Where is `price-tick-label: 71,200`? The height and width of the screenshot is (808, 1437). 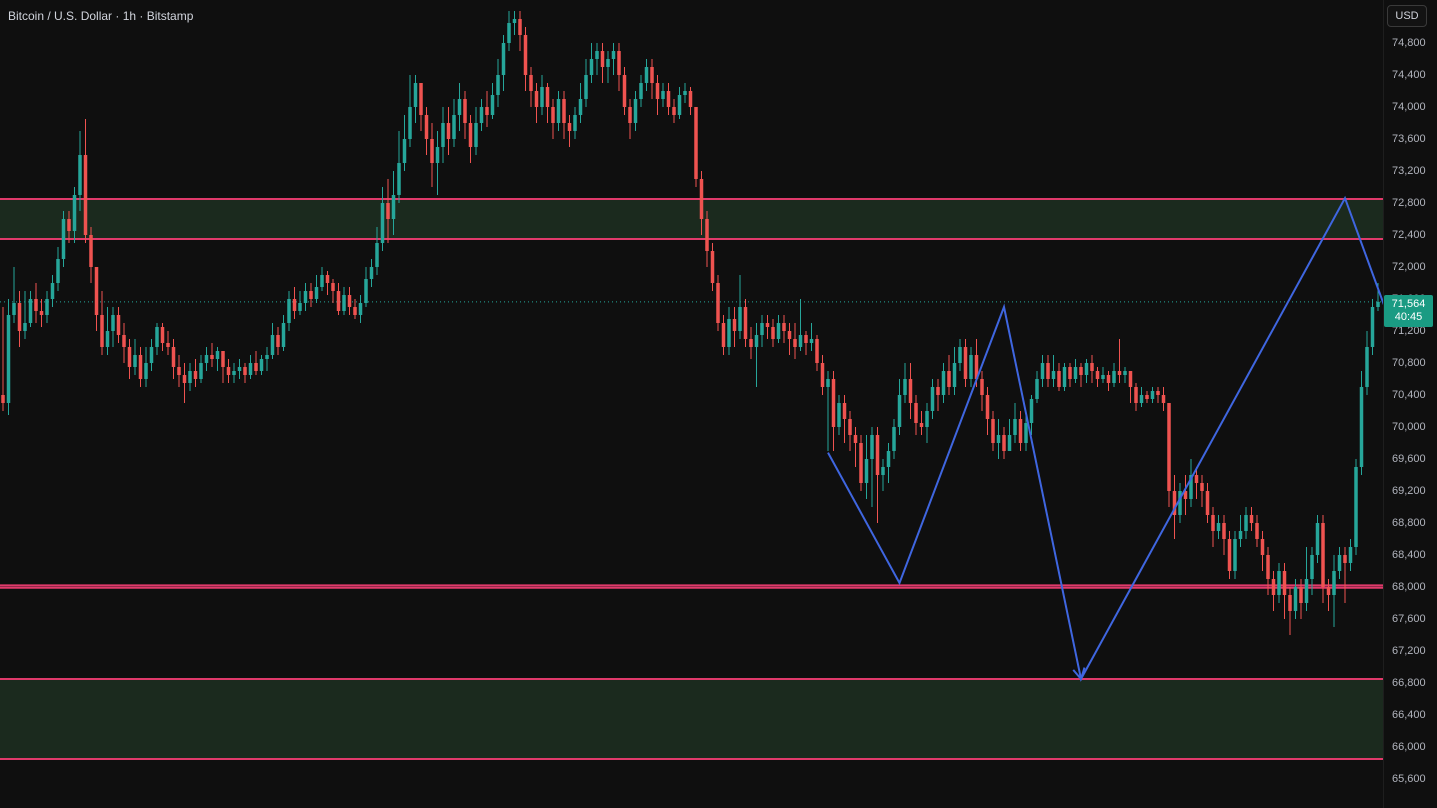
price-tick-label: 71,200 is located at coordinates (1409, 331).